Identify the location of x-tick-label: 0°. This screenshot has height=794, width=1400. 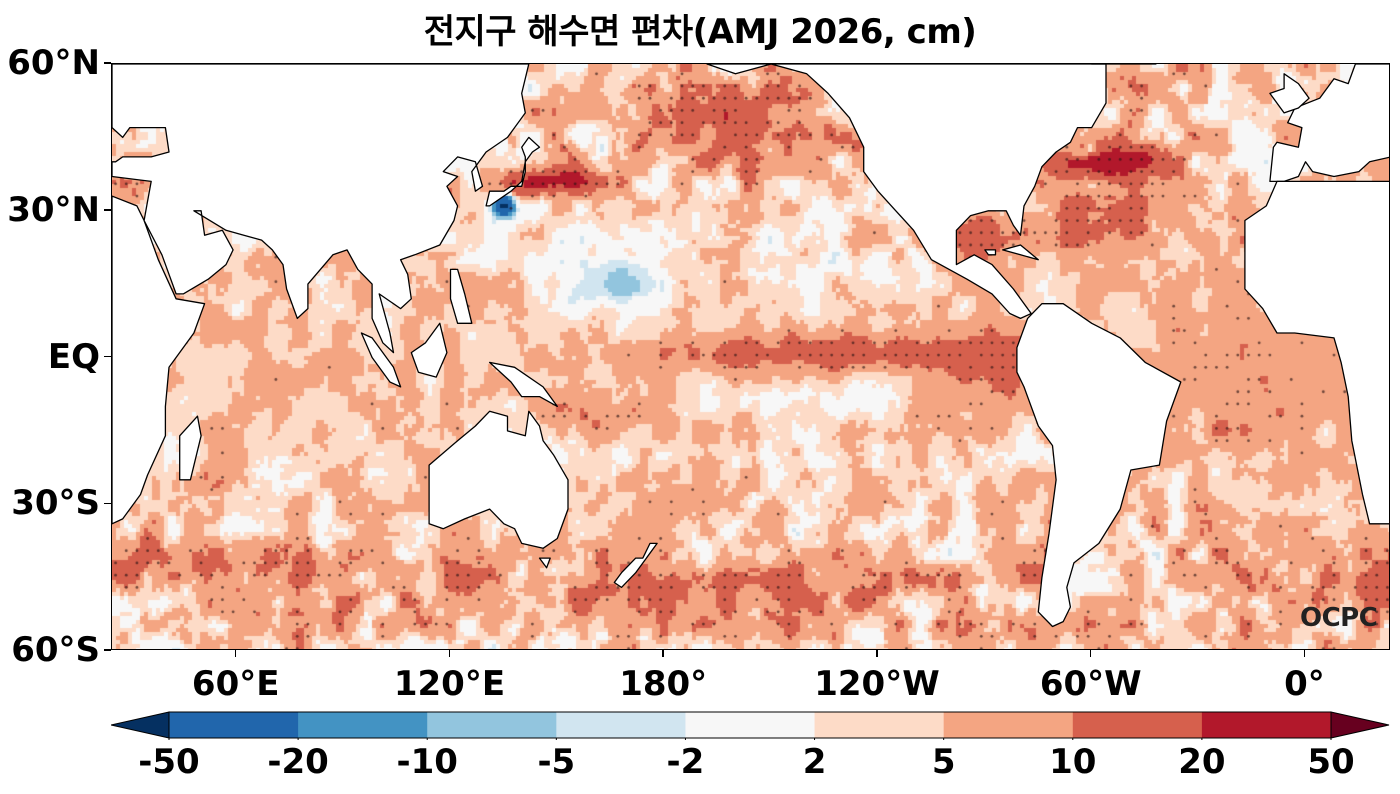
(1304, 684).